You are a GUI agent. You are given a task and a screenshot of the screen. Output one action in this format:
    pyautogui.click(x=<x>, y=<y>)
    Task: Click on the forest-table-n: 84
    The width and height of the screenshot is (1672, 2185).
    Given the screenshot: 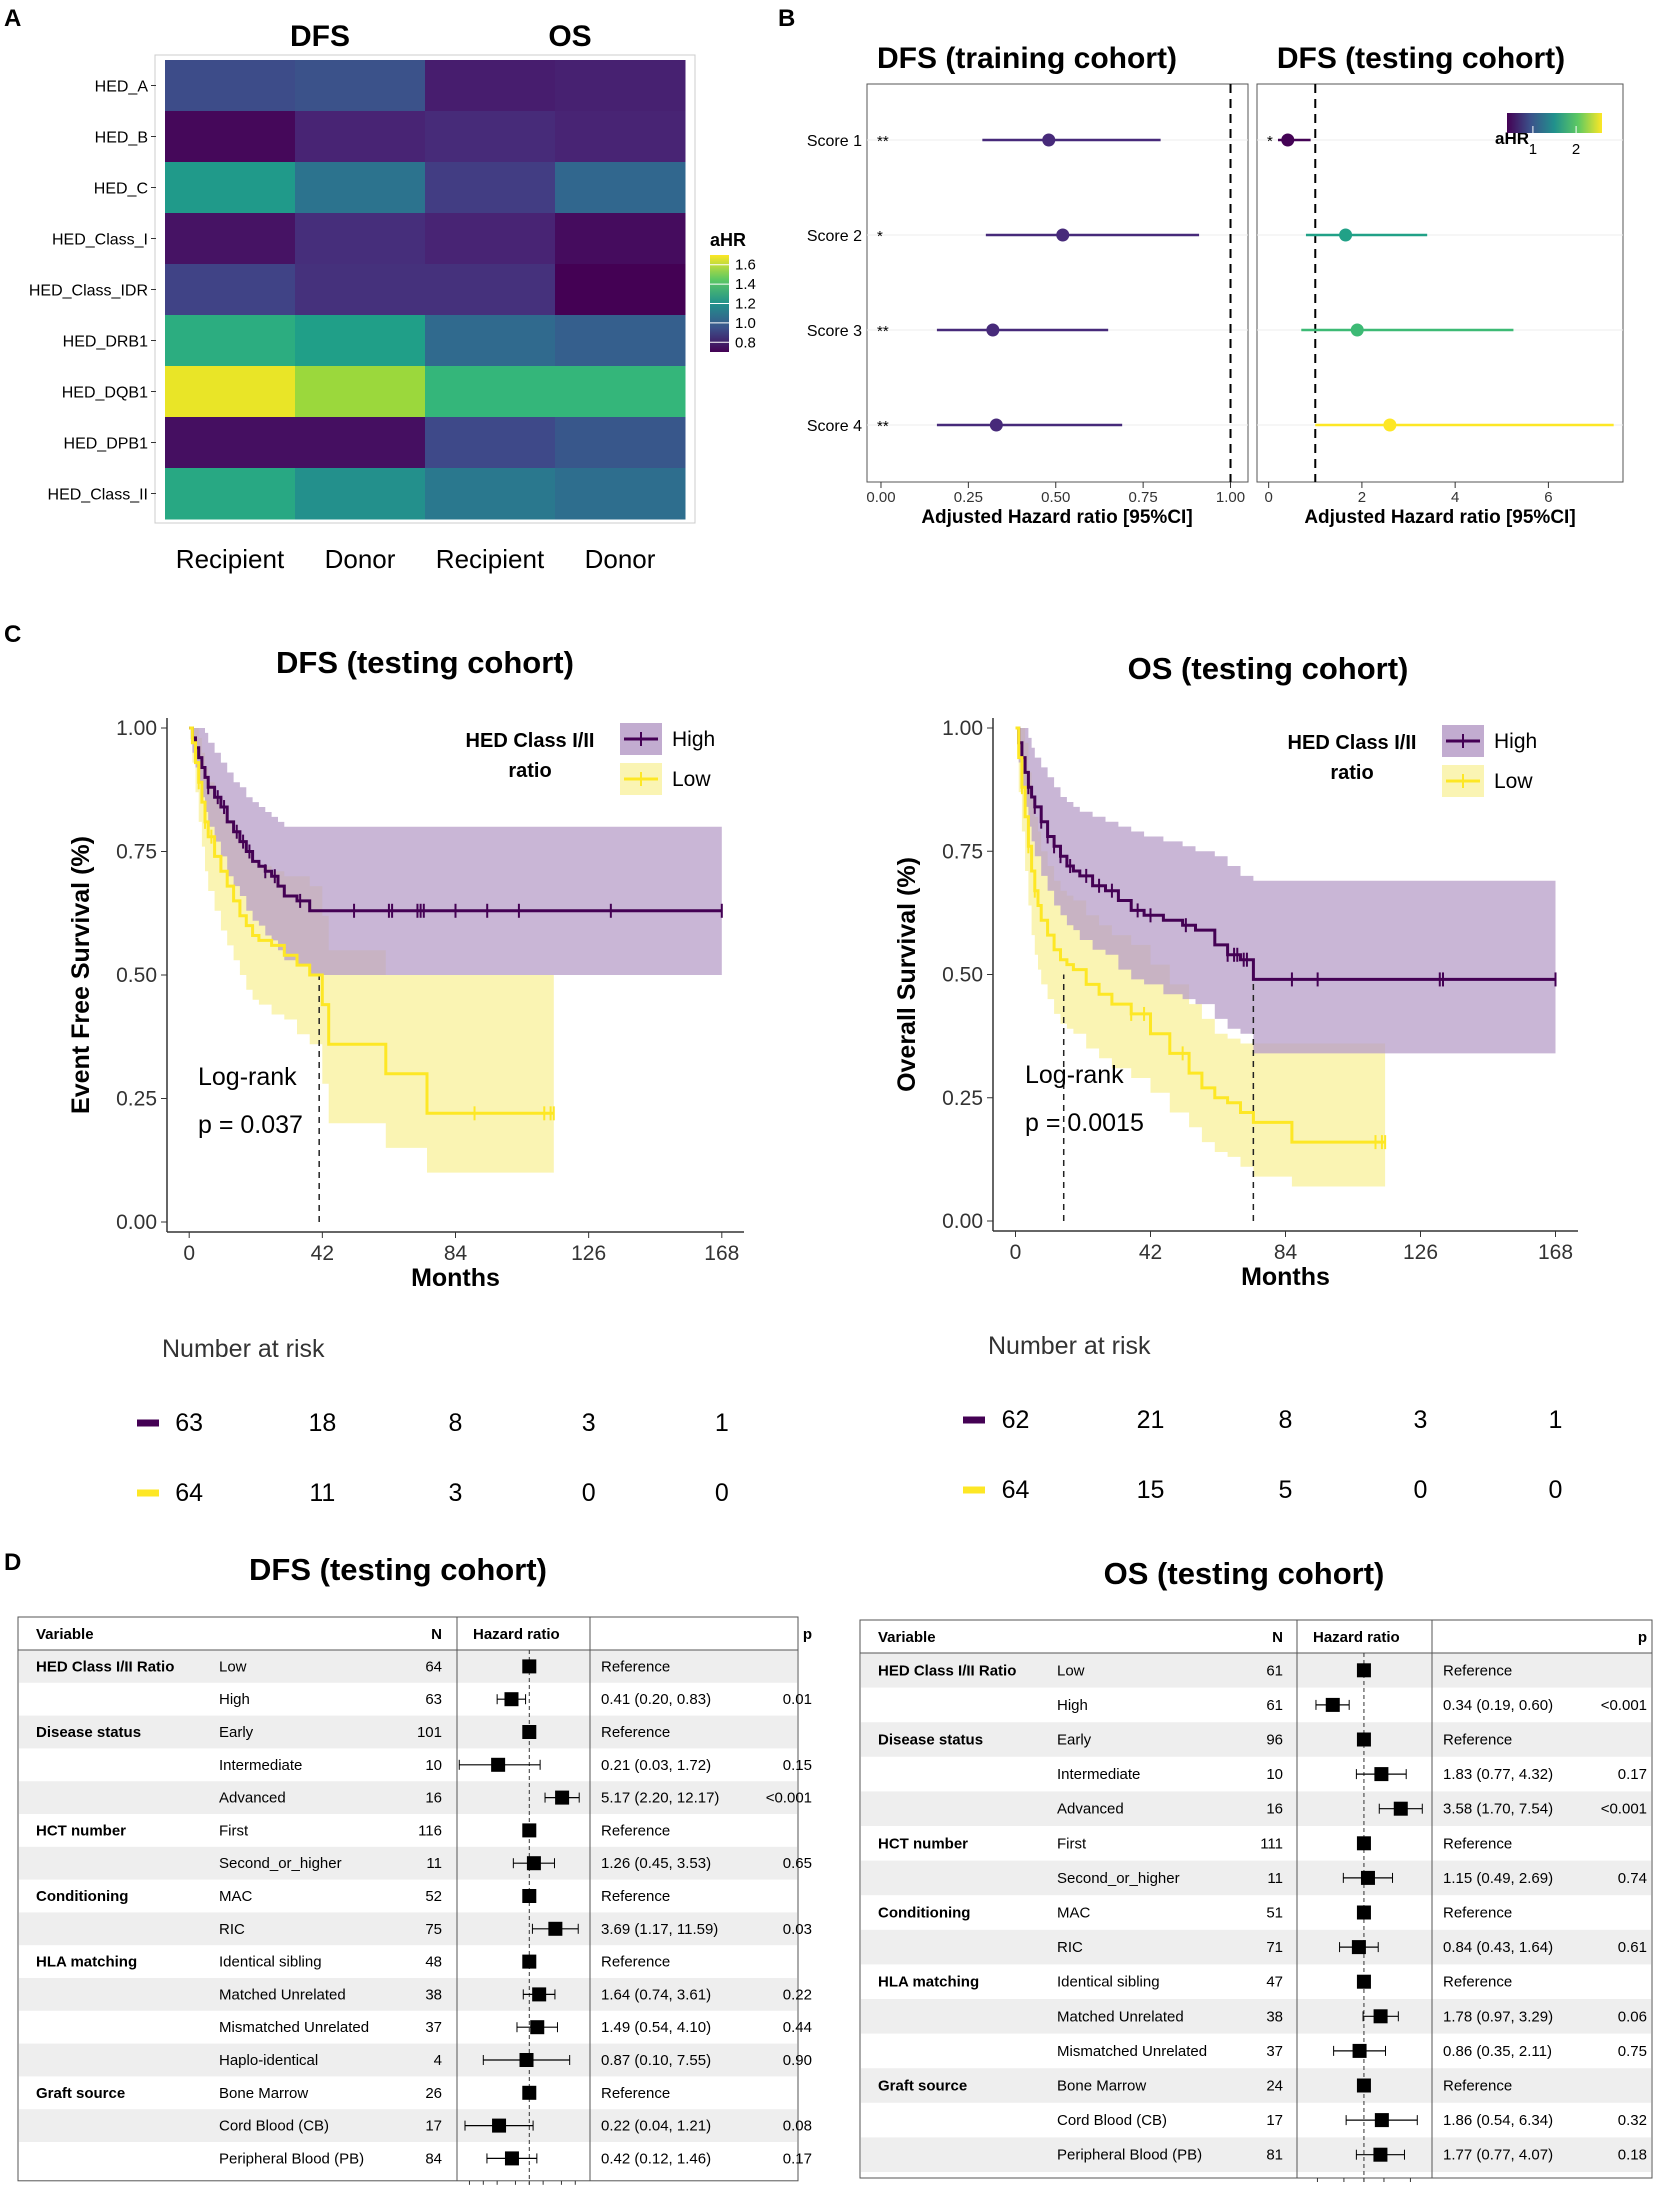 What is the action you would take?
    pyautogui.click(x=433, y=2158)
    